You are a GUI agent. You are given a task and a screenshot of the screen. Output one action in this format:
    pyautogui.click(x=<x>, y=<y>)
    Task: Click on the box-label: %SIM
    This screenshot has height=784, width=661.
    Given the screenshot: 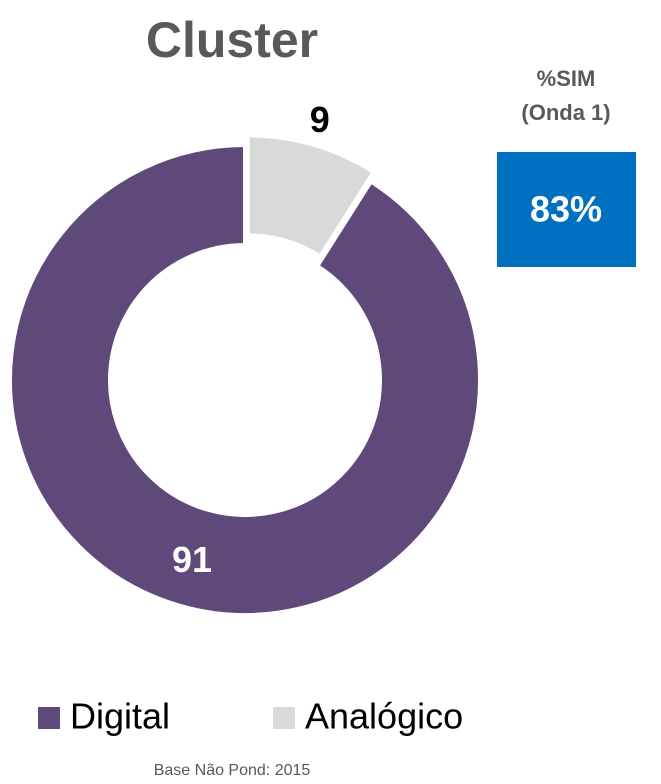 What is the action you would take?
    pyautogui.click(x=566, y=78)
    